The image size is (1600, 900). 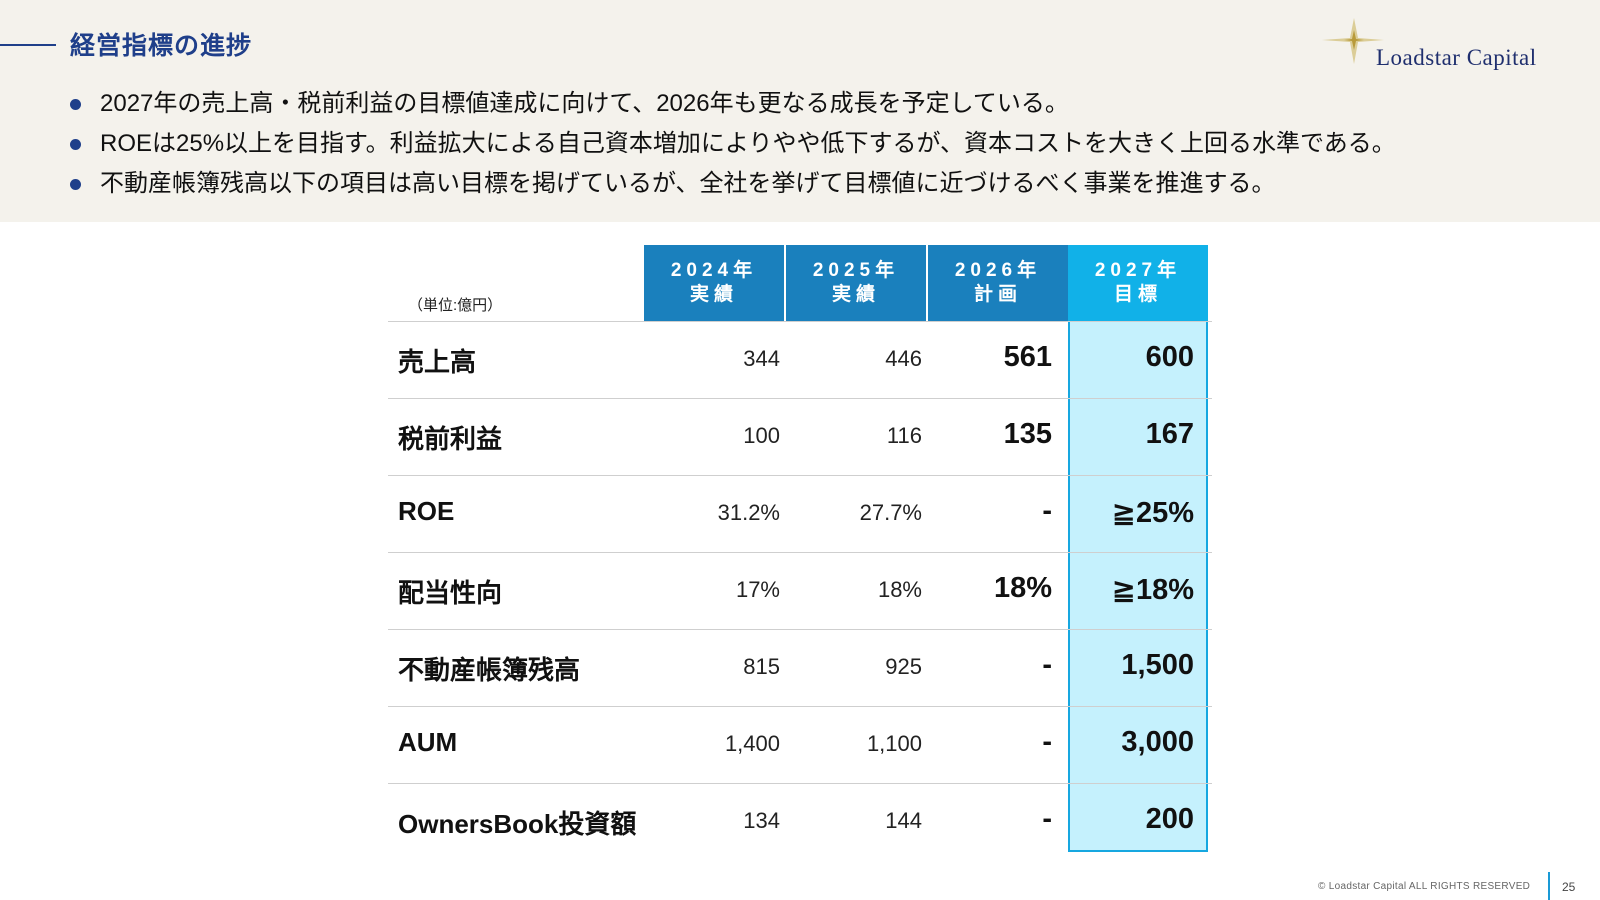 I want to click on table-row: ROE 31.2% 27.7% - ≧25%, so click(x=800, y=513).